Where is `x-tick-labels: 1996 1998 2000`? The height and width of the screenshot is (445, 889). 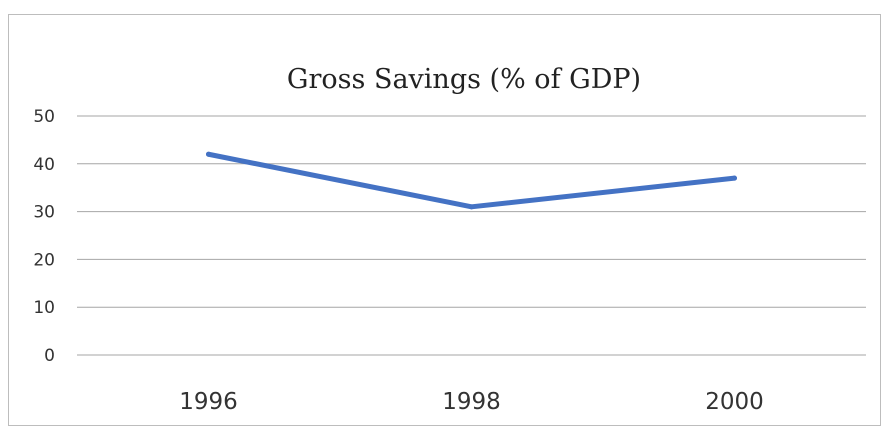 x-tick-labels: 1996 1998 2000 is located at coordinates (471, 402).